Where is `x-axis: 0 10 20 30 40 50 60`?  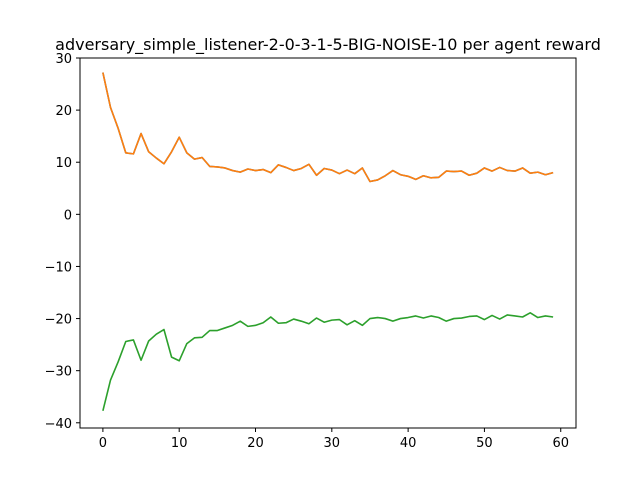 x-axis: 0 10 20 30 40 50 60 is located at coordinates (334, 439).